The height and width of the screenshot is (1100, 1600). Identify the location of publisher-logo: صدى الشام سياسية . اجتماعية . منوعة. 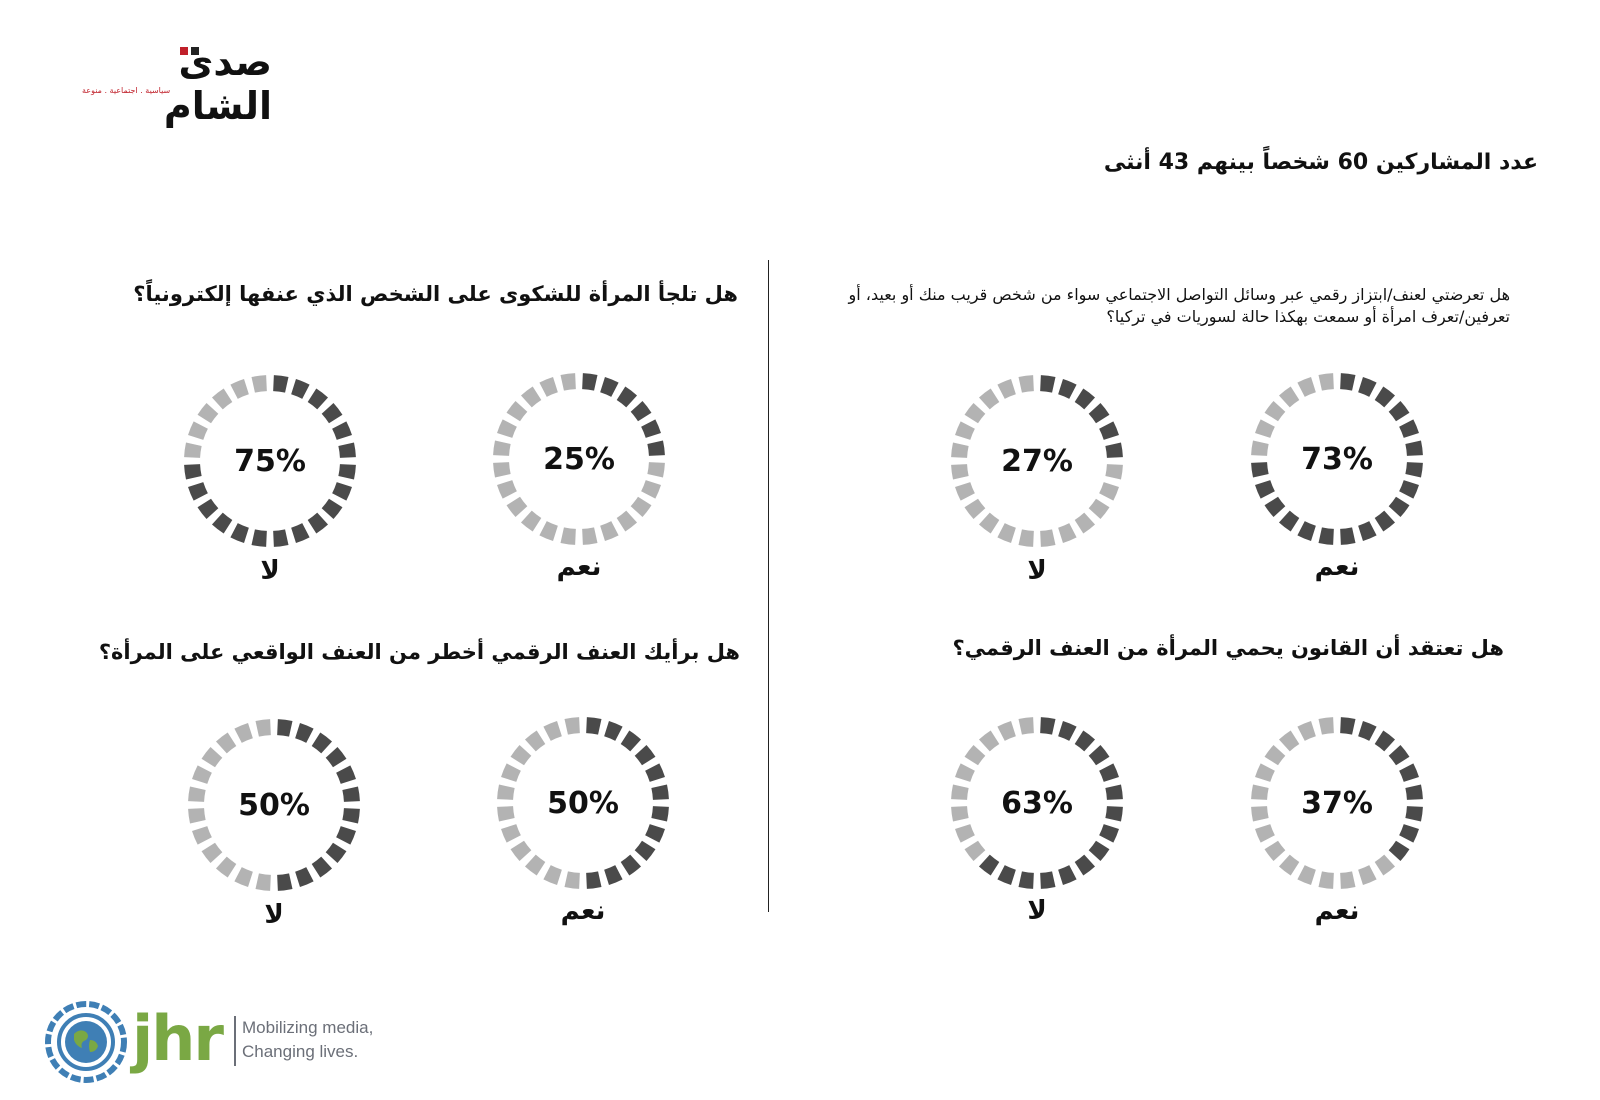
(172, 84).